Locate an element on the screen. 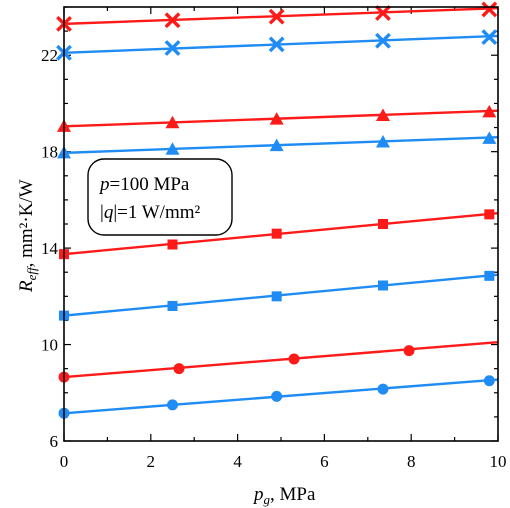  blue-x-series is located at coordinates (277, 45).